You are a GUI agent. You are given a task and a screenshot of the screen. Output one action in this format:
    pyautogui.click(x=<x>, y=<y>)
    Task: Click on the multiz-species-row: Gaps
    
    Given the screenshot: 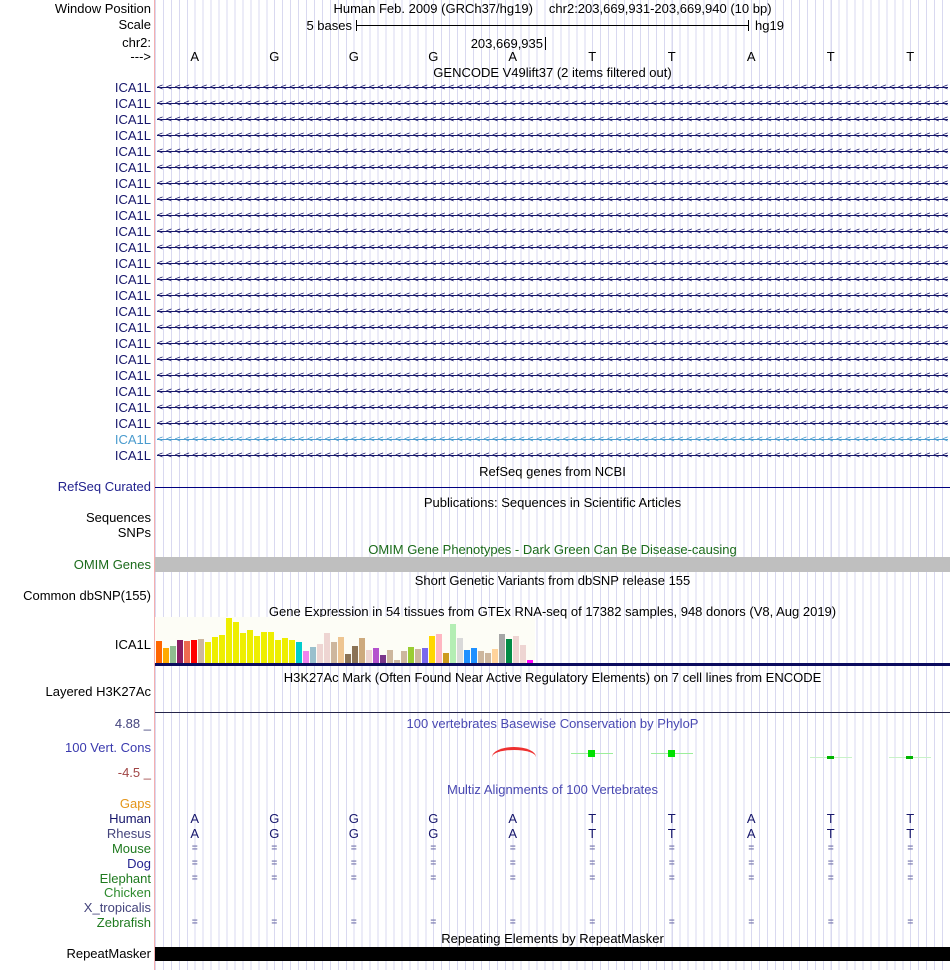 What is the action you would take?
    pyautogui.click(x=475, y=804)
    